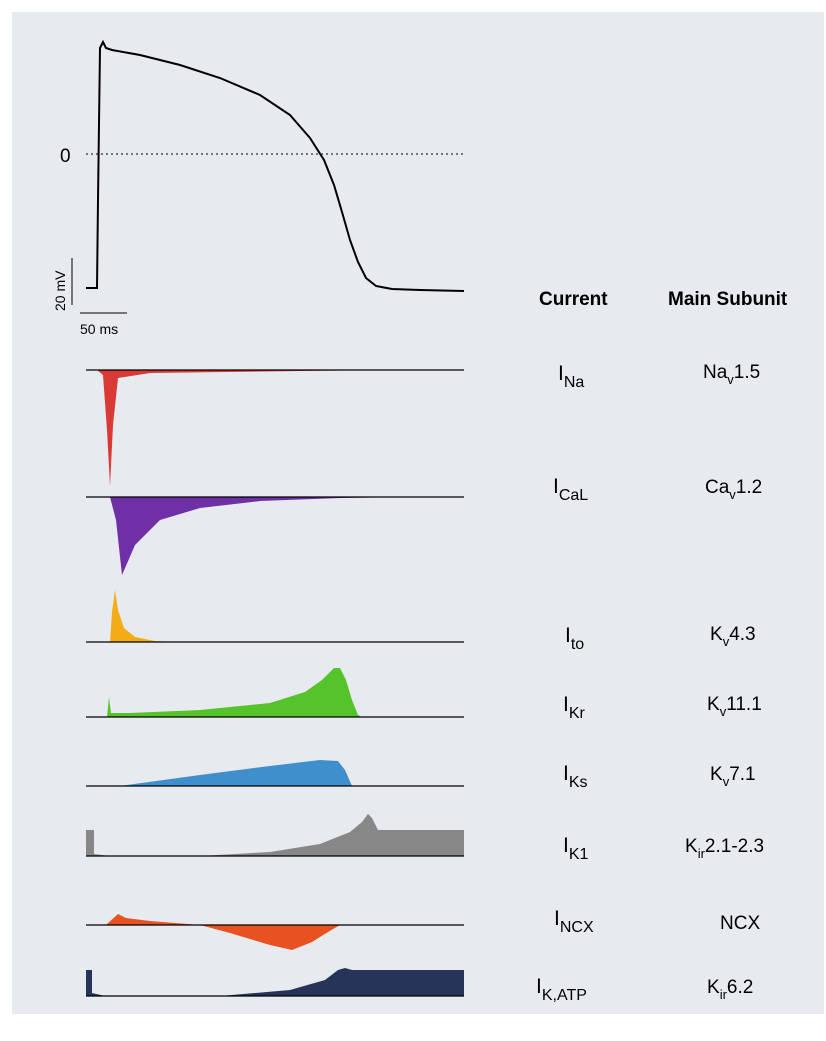 The width and height of the screenshot is (826, 1041). I want to click on current-label-cal: ICaL, so click(570, 489).